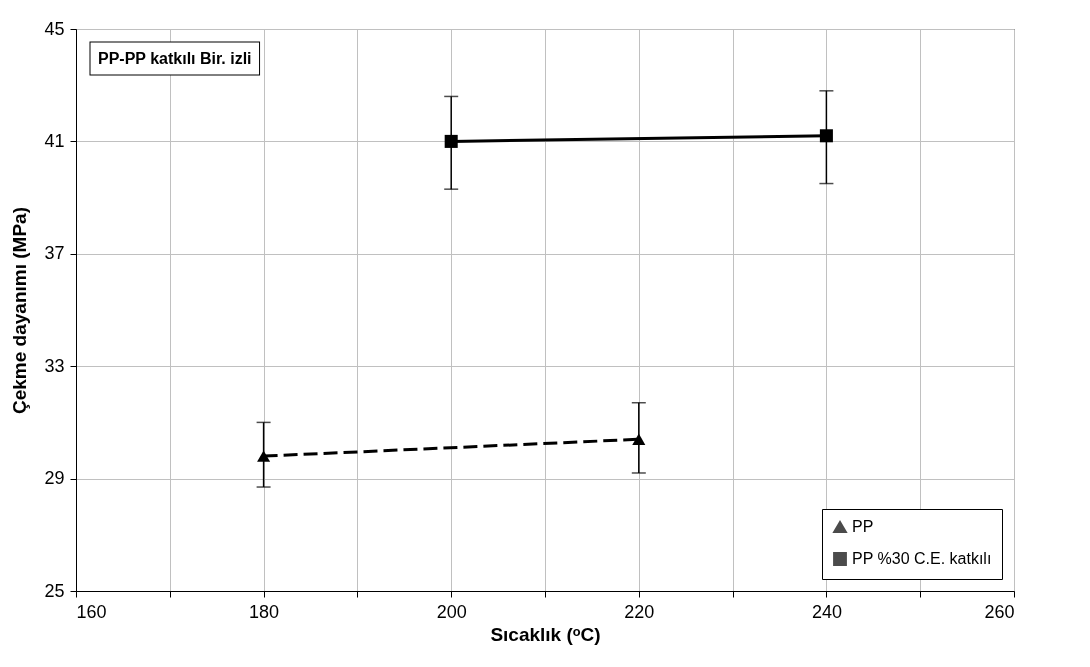 Image resolution: width=1090 pixels, height=667 pixels. I want to click on y-tick-label: 41, so click(54, 140).